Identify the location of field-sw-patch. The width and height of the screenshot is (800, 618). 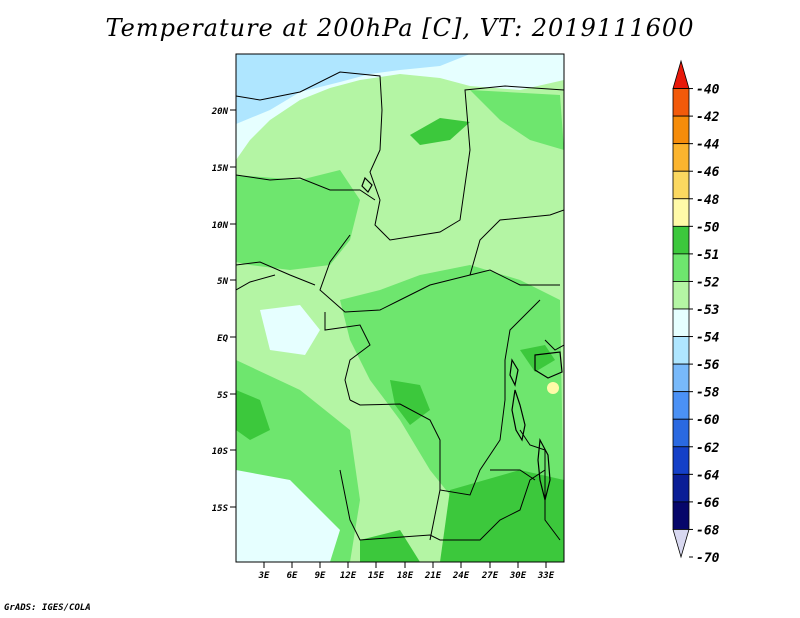
(253, 415).